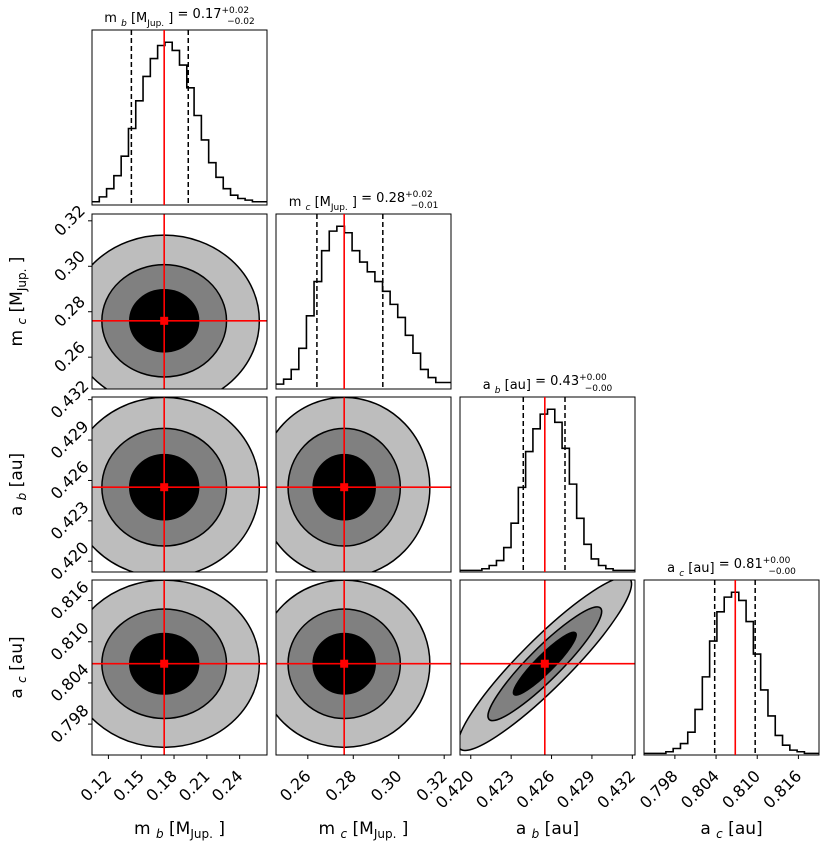 This screenshot has width=830, height=853. I want to click on ytick-label-1-2: 0.30, so click(69, 266).